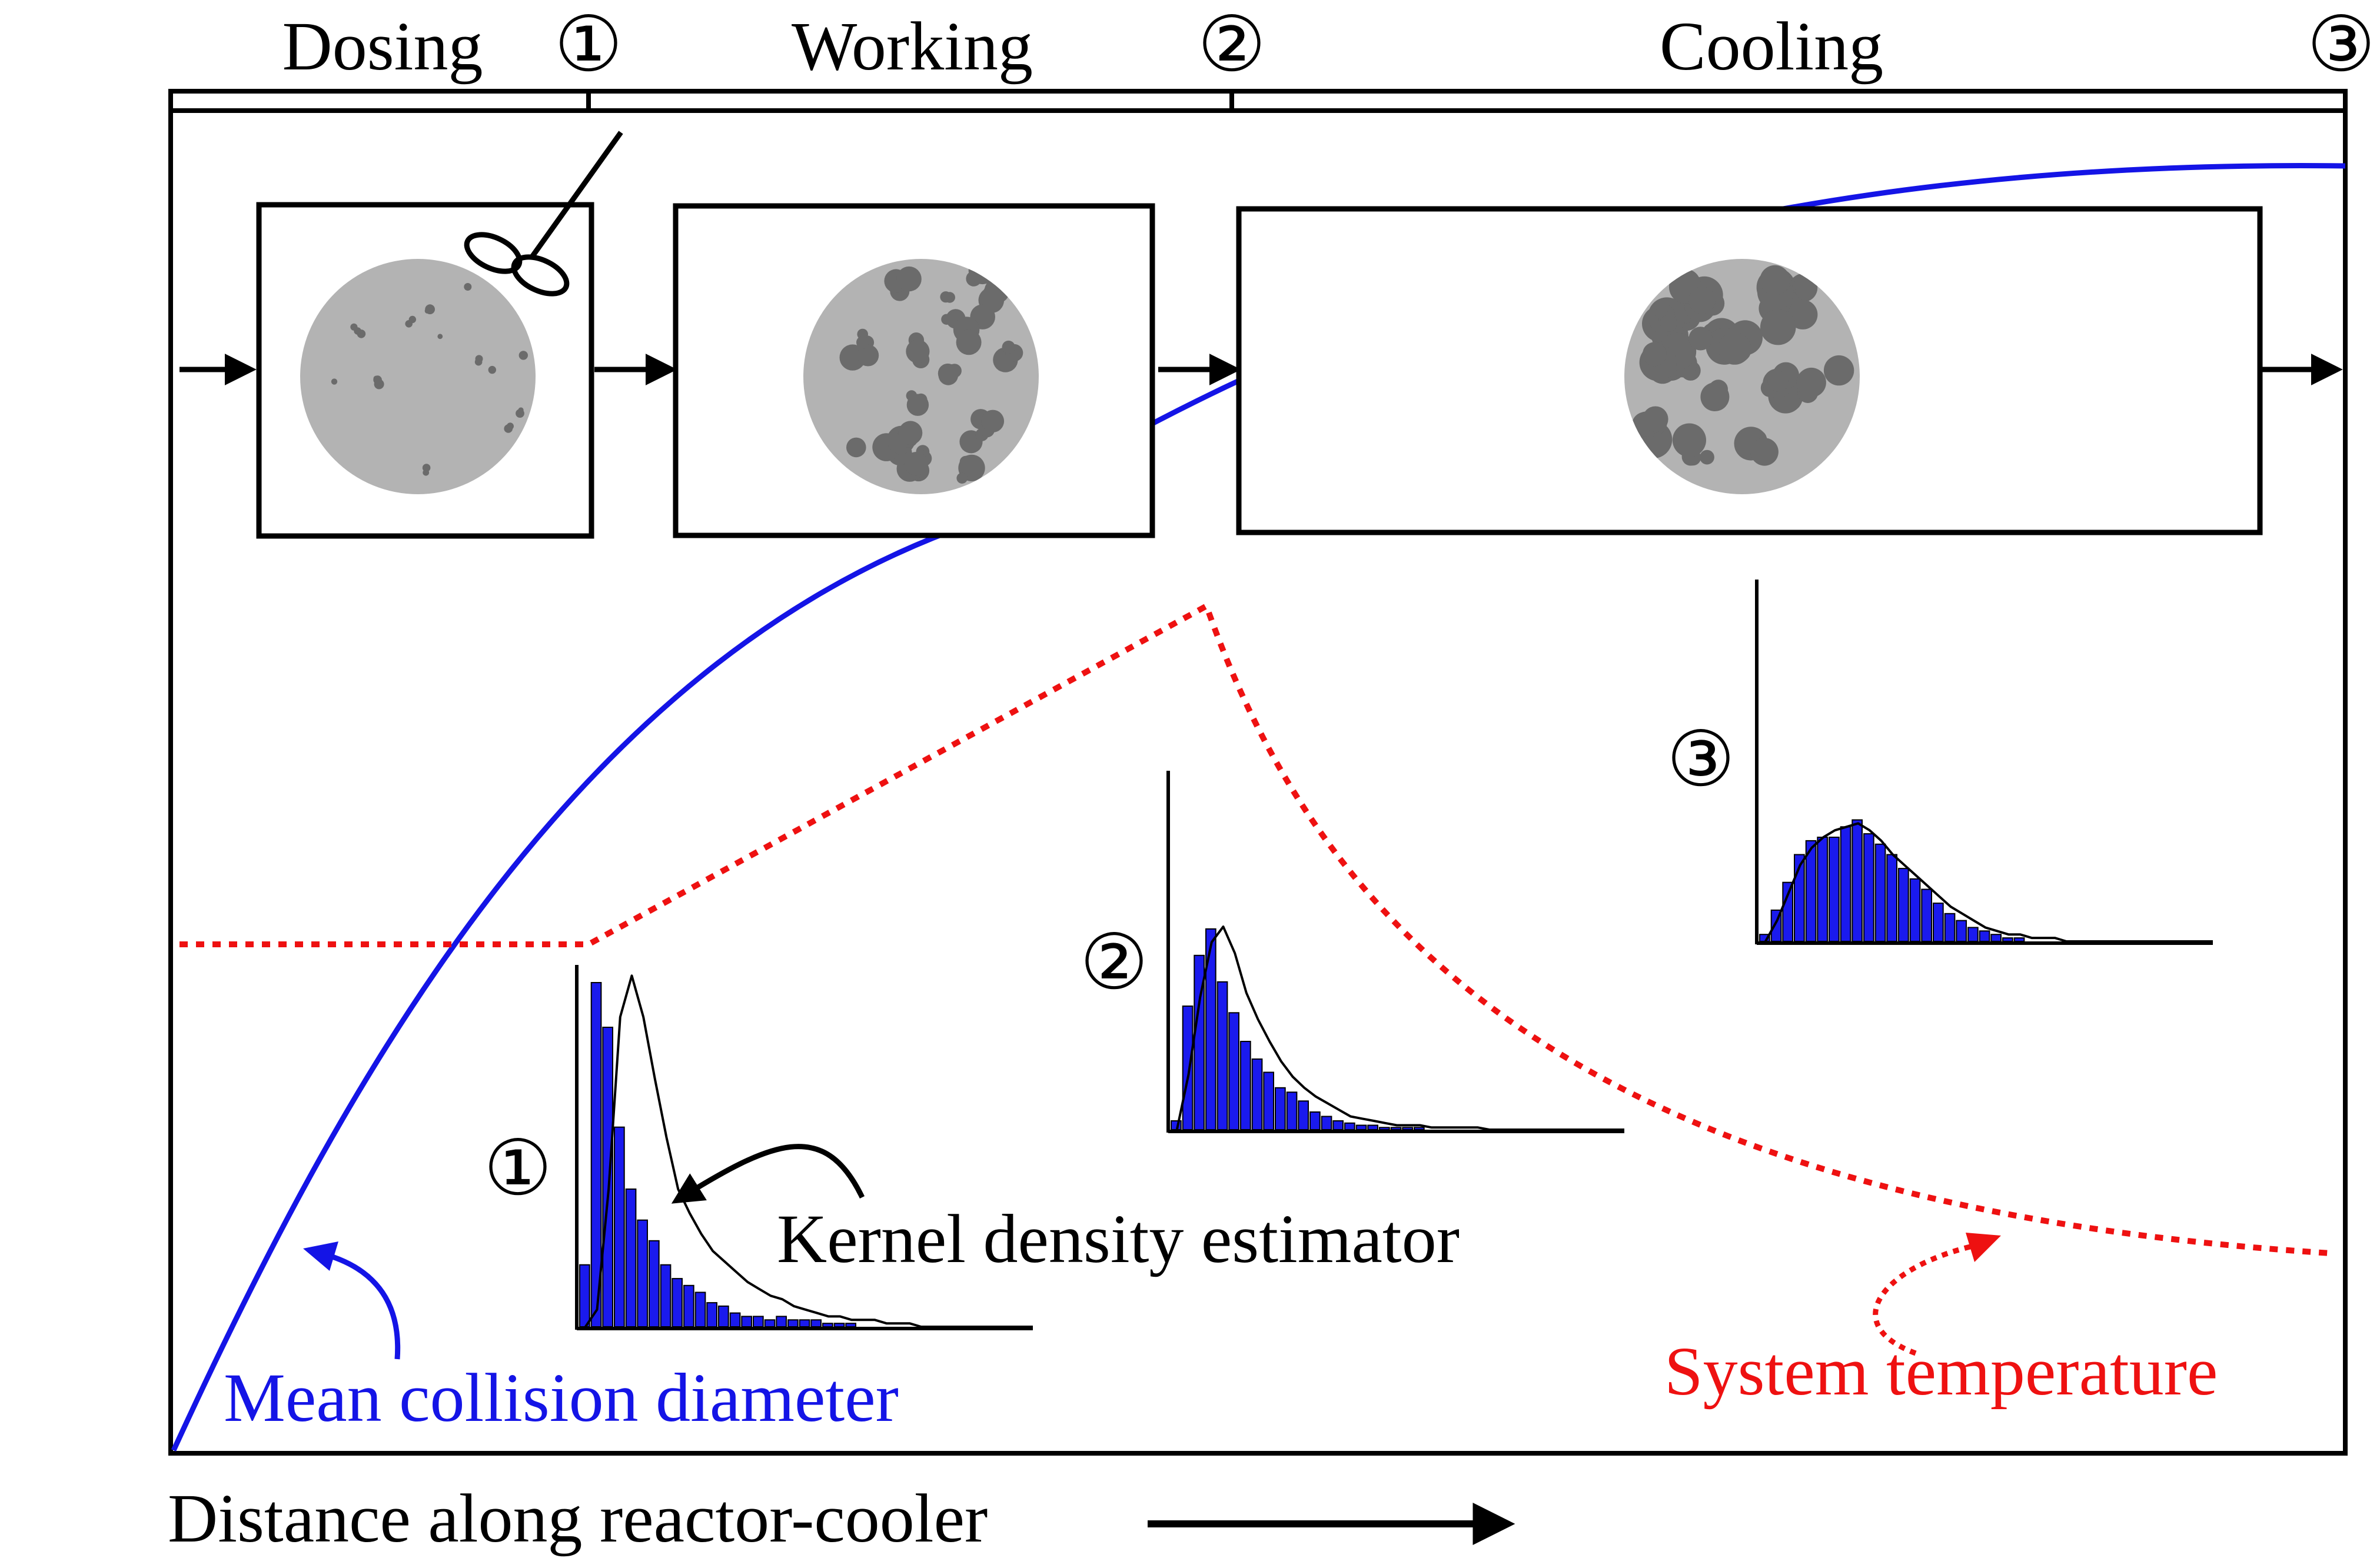 The width and height of the screenshot is (2380, 1558). What do you see at coordinates (1114, 963) in the screenshot?
I see `histogram-marker-2: ②` at bounding box center [1114, 963].